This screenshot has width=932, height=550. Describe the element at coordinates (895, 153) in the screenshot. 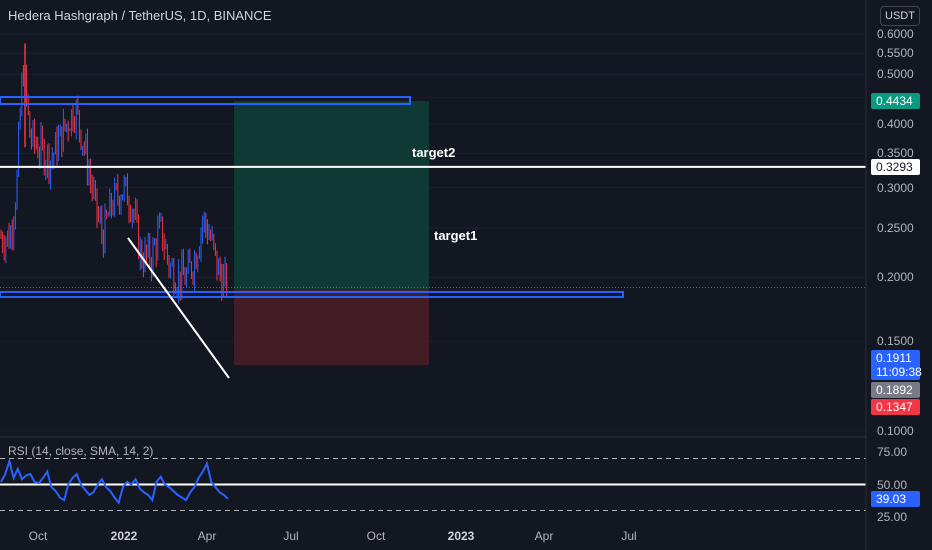

I see `price-axis-tick: 0.3500` at that location.